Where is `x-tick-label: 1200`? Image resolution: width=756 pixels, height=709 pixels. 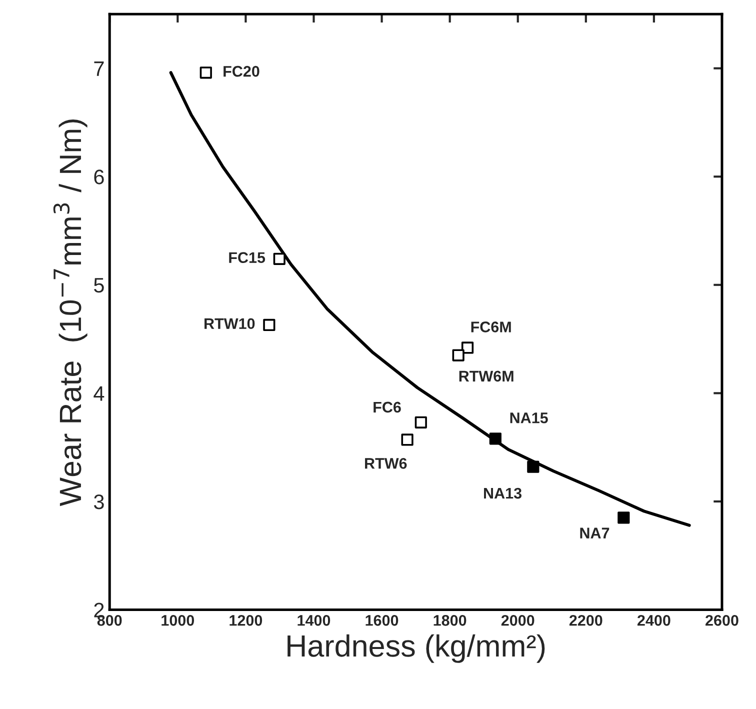
x-tick-label: 1200 is located at coordinates (246, 620).